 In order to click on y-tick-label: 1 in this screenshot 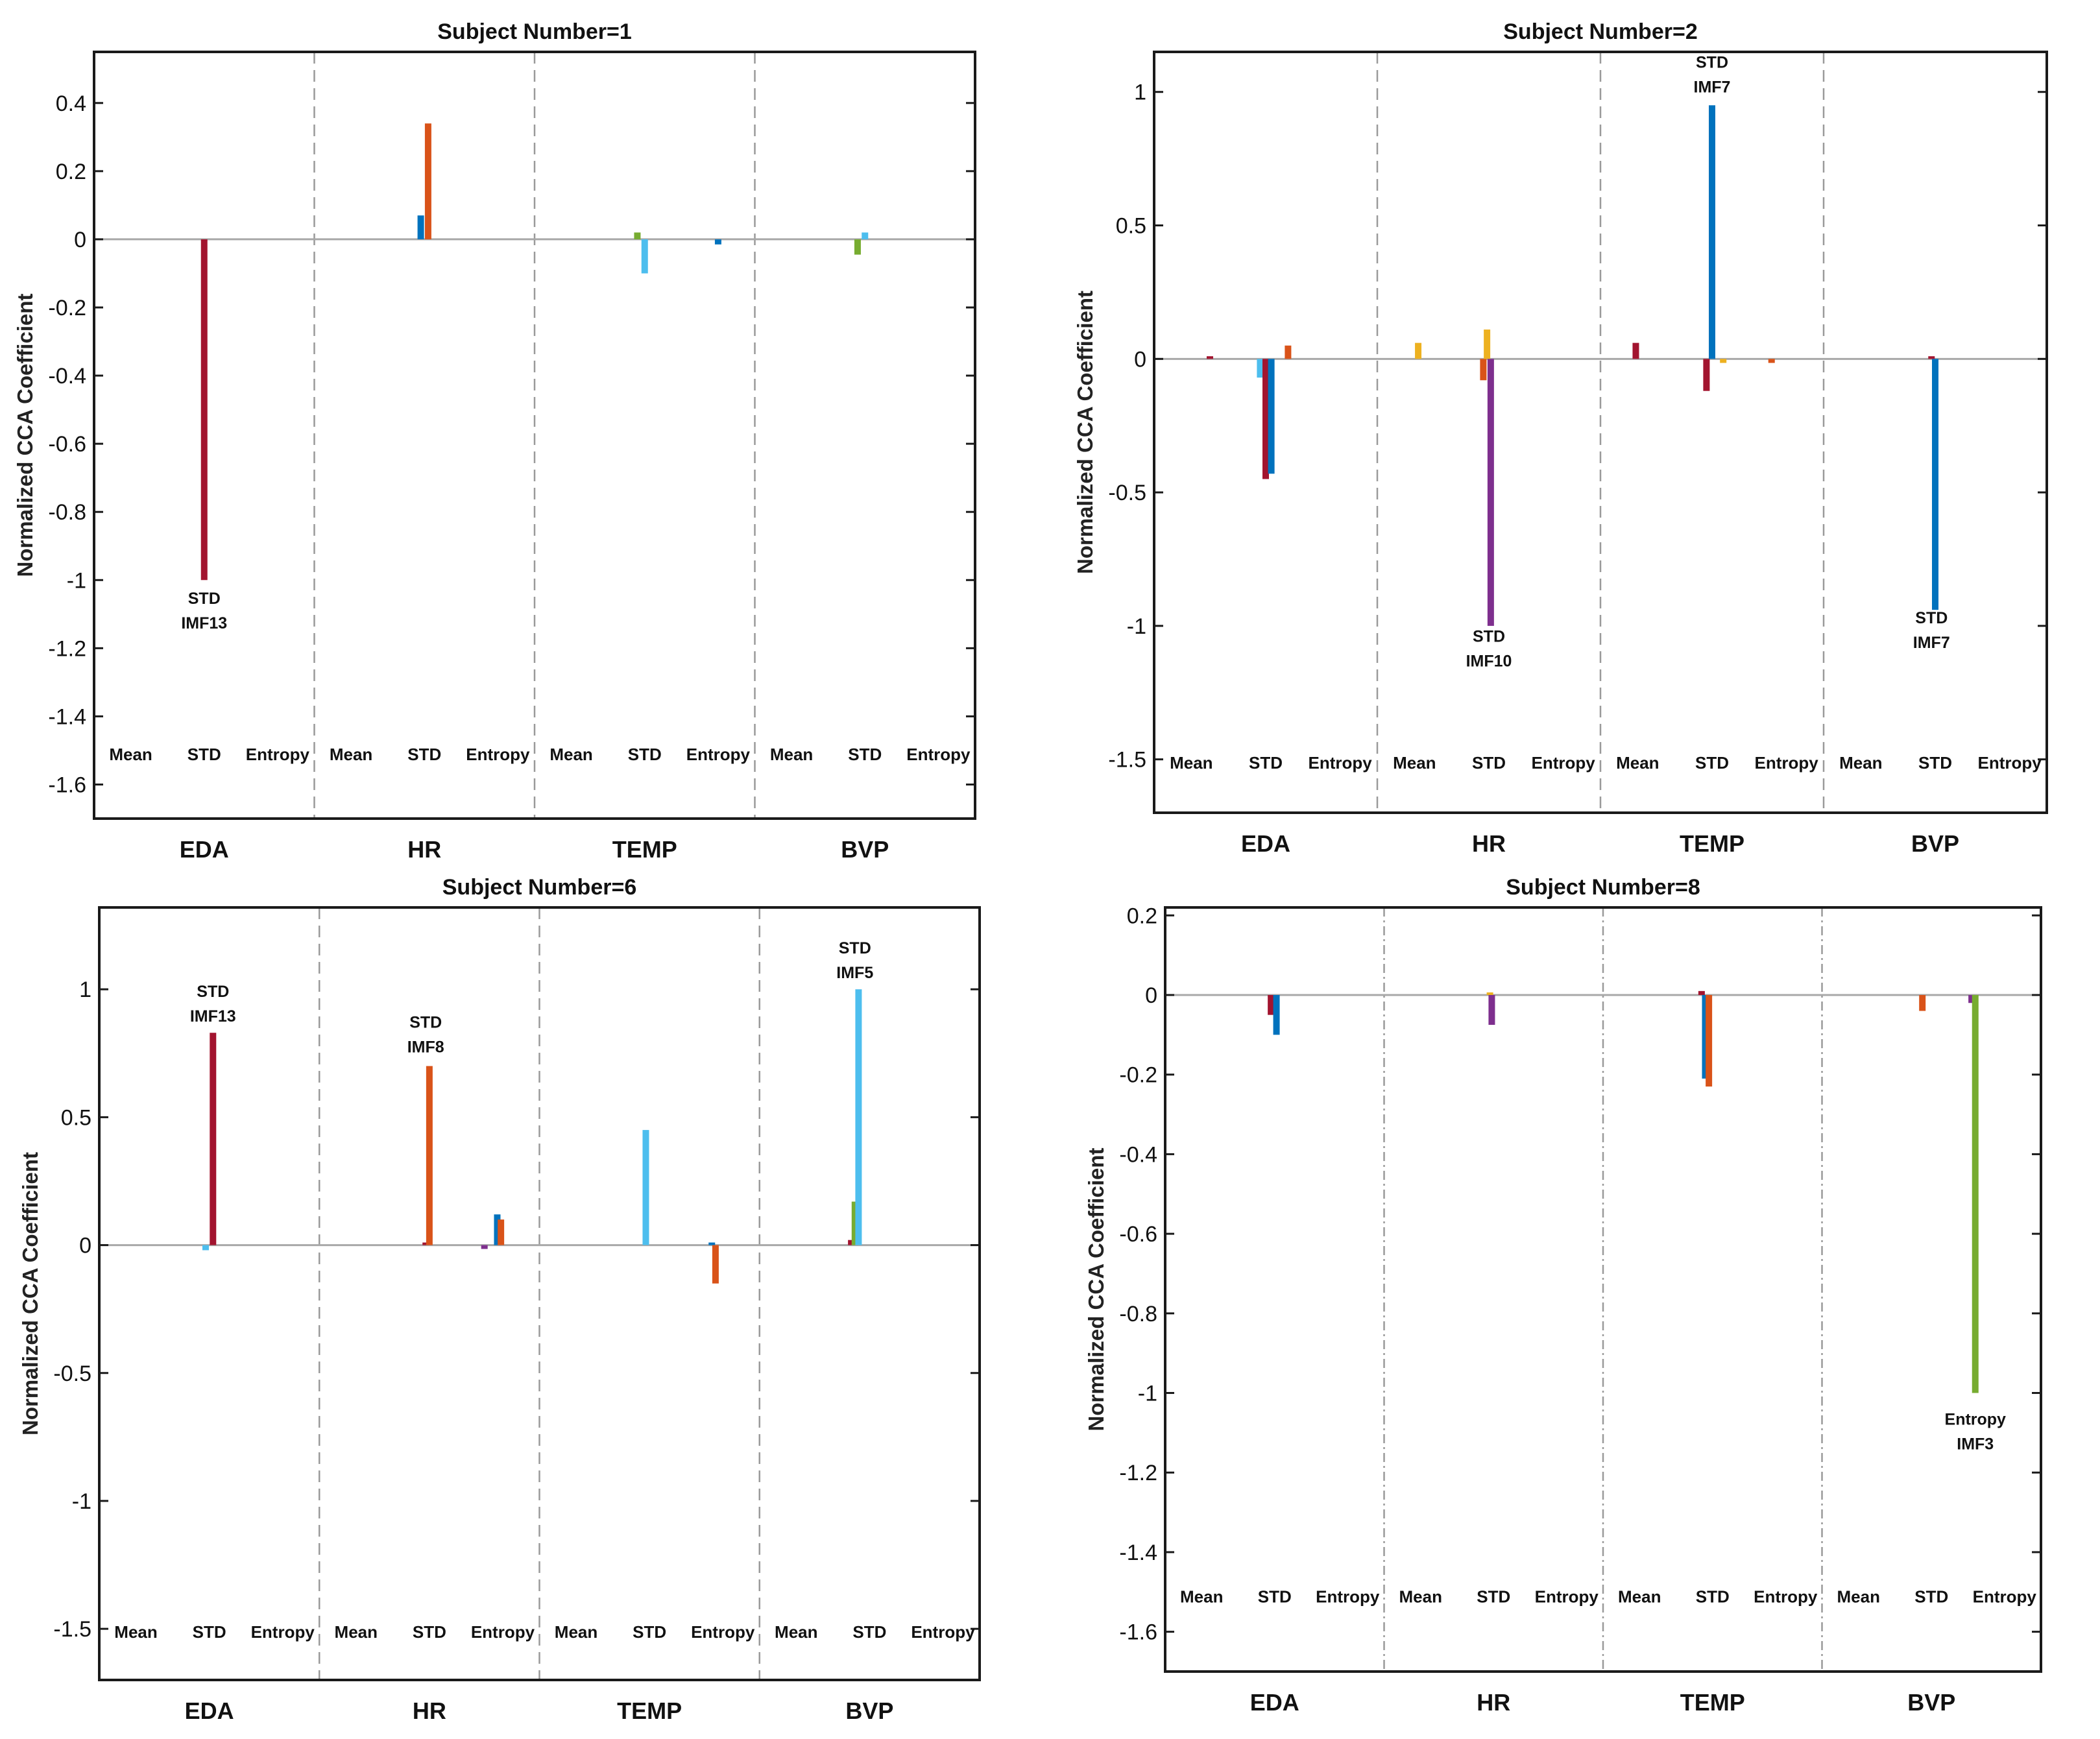, I will do `click(1140, 93)`.